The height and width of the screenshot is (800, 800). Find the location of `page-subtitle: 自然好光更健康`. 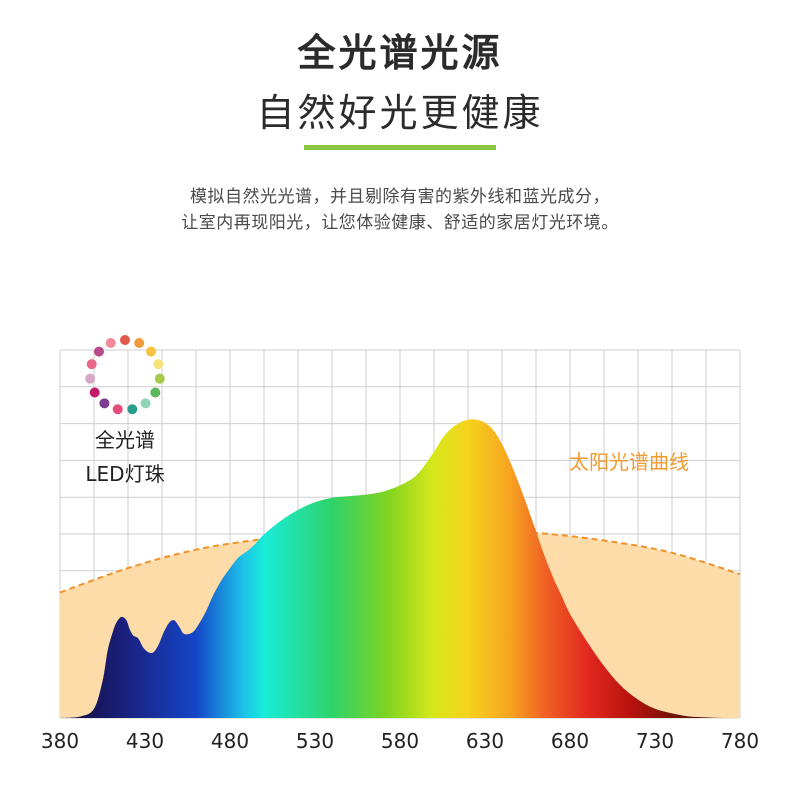

page-subtitle: 自然好光更健康 is located at coordinates (400, 113).